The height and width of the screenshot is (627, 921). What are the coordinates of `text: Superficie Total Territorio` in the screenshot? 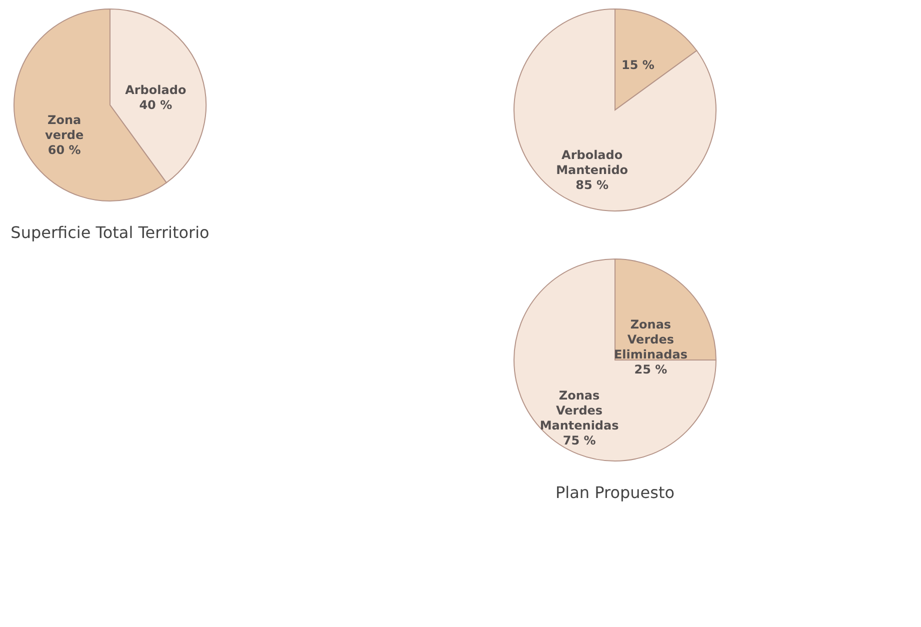 It's located at (110, 232).